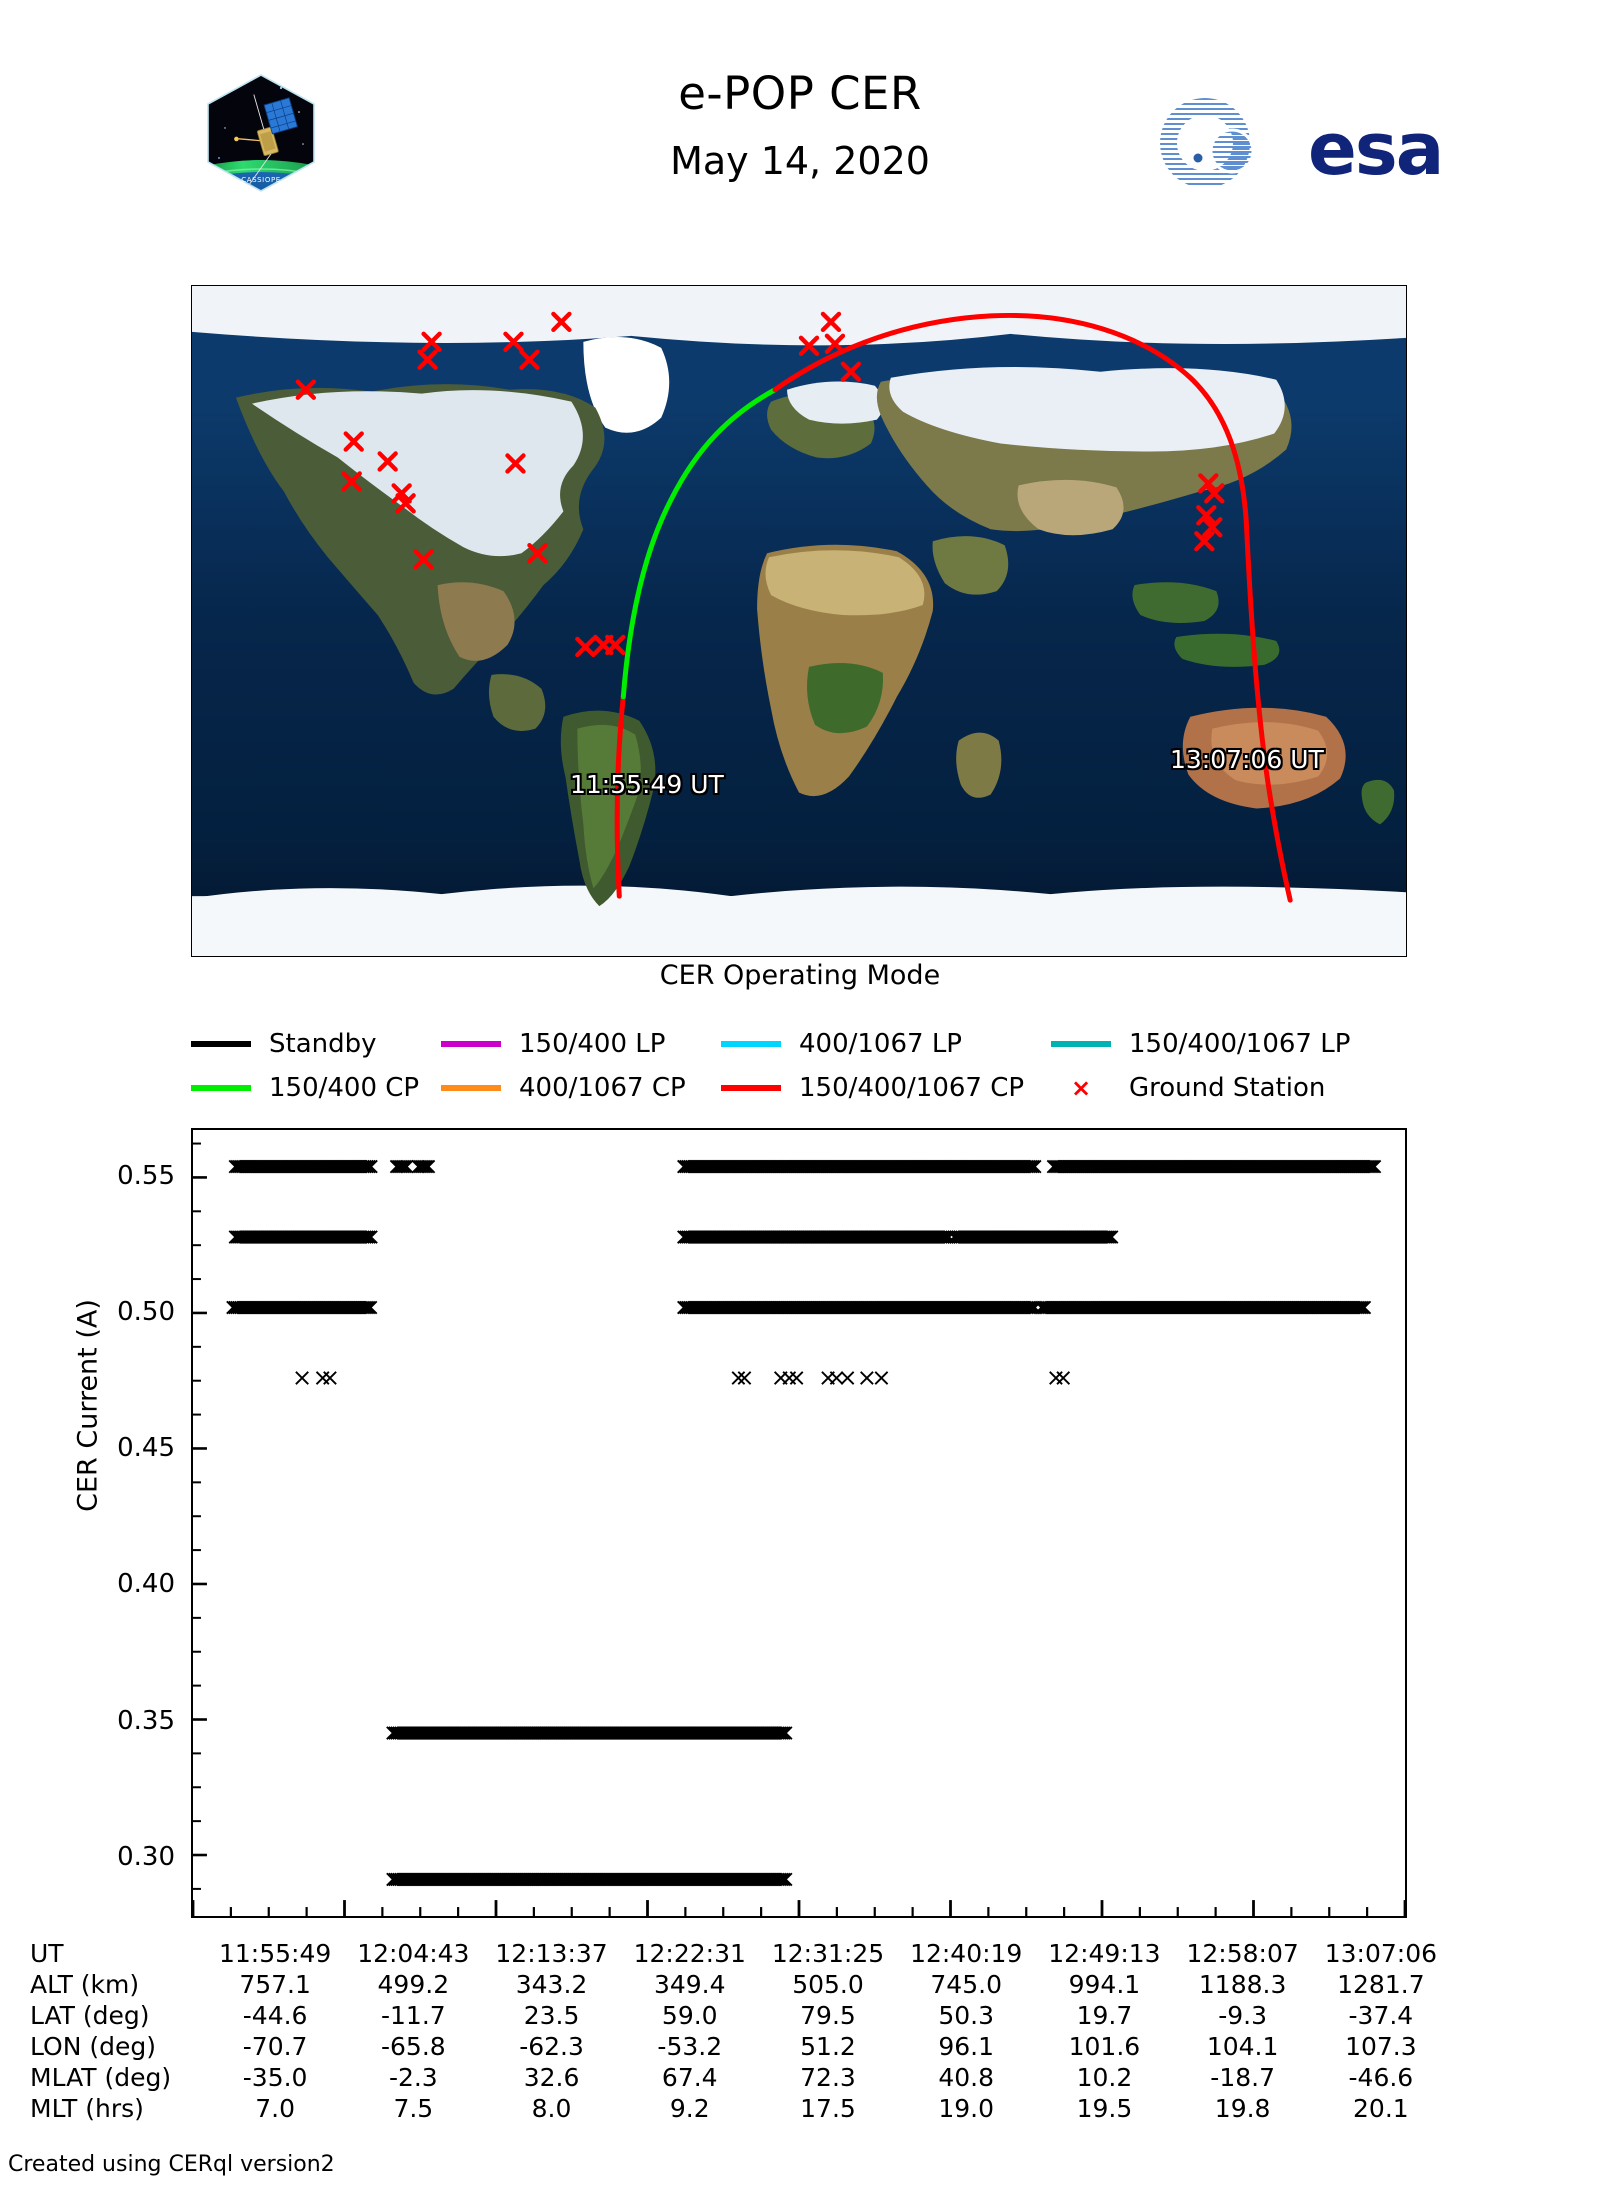  I want to click on scandinavia-snow, so click(835, 402).